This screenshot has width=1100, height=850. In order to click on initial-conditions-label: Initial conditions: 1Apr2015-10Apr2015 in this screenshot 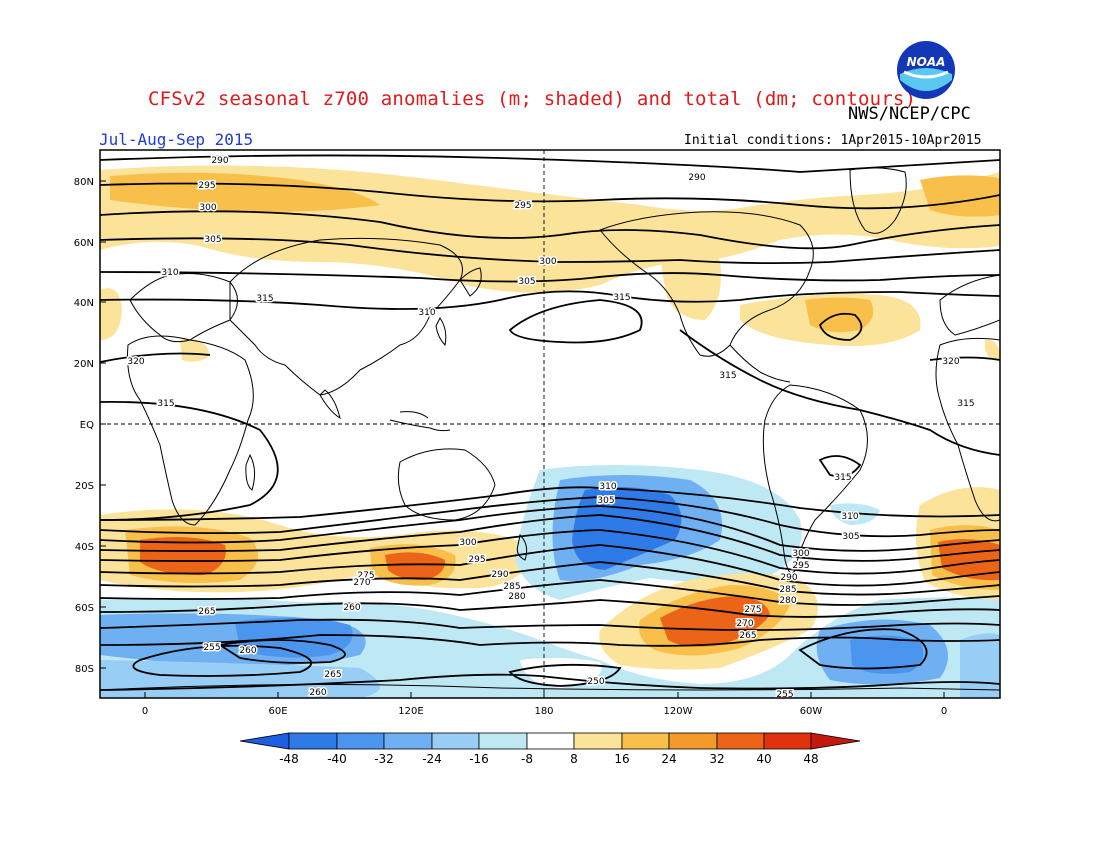, I will do `click(833, 140)`.